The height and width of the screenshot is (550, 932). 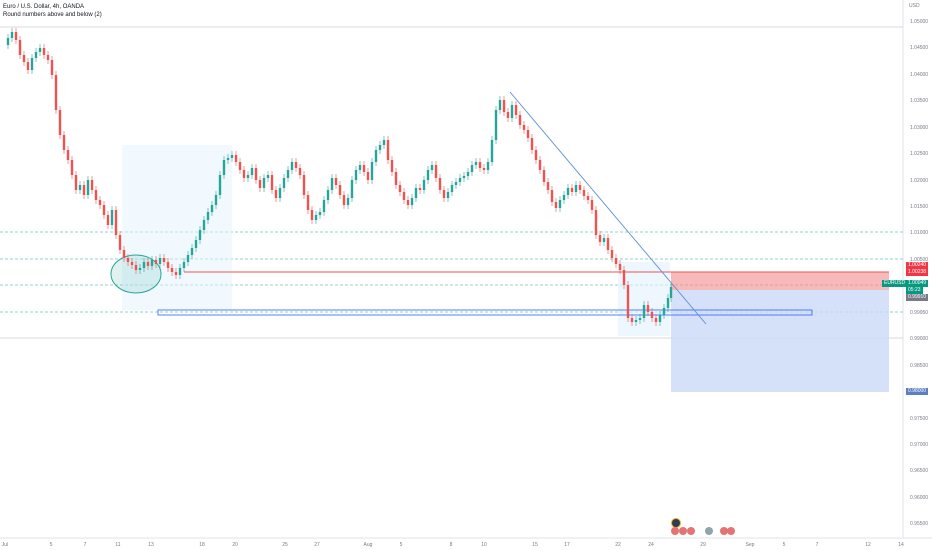 What do you see at coordinates (919, 128) in the screenshot?
I see `price-tick-label: 1.03000` at bounding box center [919, 128].